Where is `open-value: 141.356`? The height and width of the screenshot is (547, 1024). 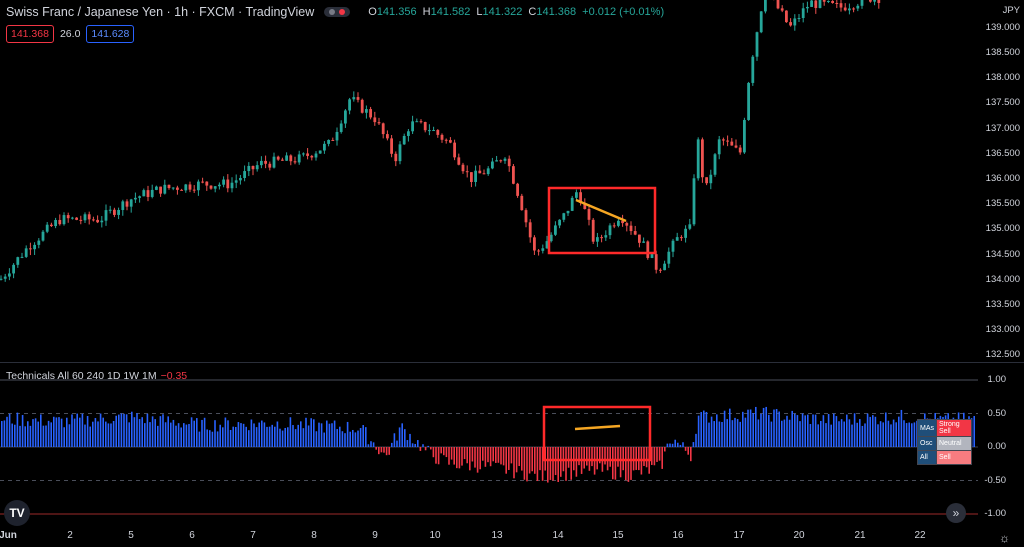
open-value: 141.356 is located at coordinates (396, 12).